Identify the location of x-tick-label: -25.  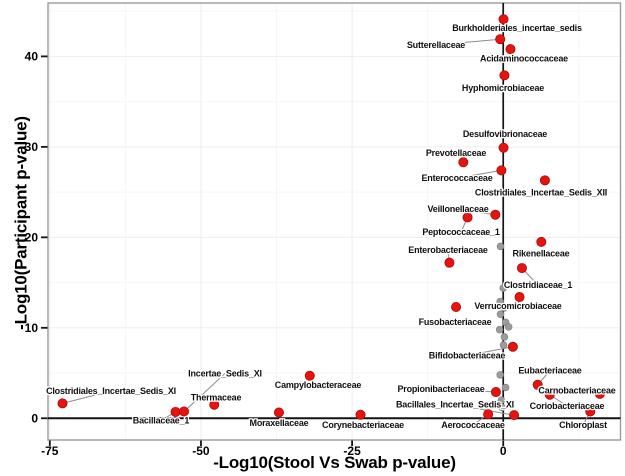
(352, 451).